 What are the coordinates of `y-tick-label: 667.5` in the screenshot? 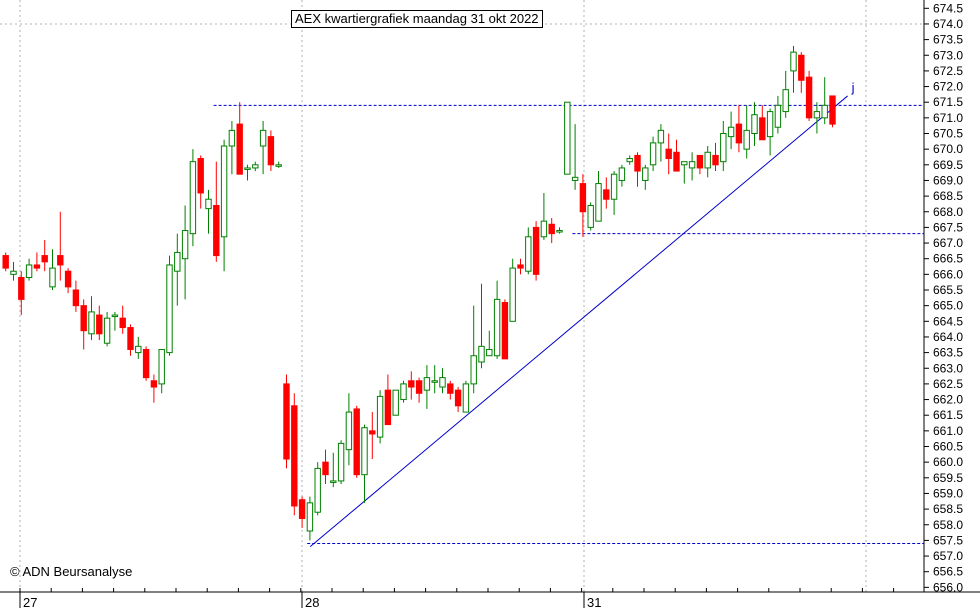 It's located at (948, 227).